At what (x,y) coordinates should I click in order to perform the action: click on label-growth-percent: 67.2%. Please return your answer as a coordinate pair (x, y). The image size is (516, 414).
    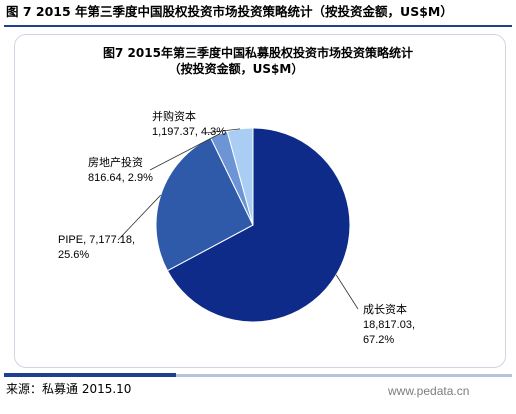
    Looking at the image, I should click on (379, 340).